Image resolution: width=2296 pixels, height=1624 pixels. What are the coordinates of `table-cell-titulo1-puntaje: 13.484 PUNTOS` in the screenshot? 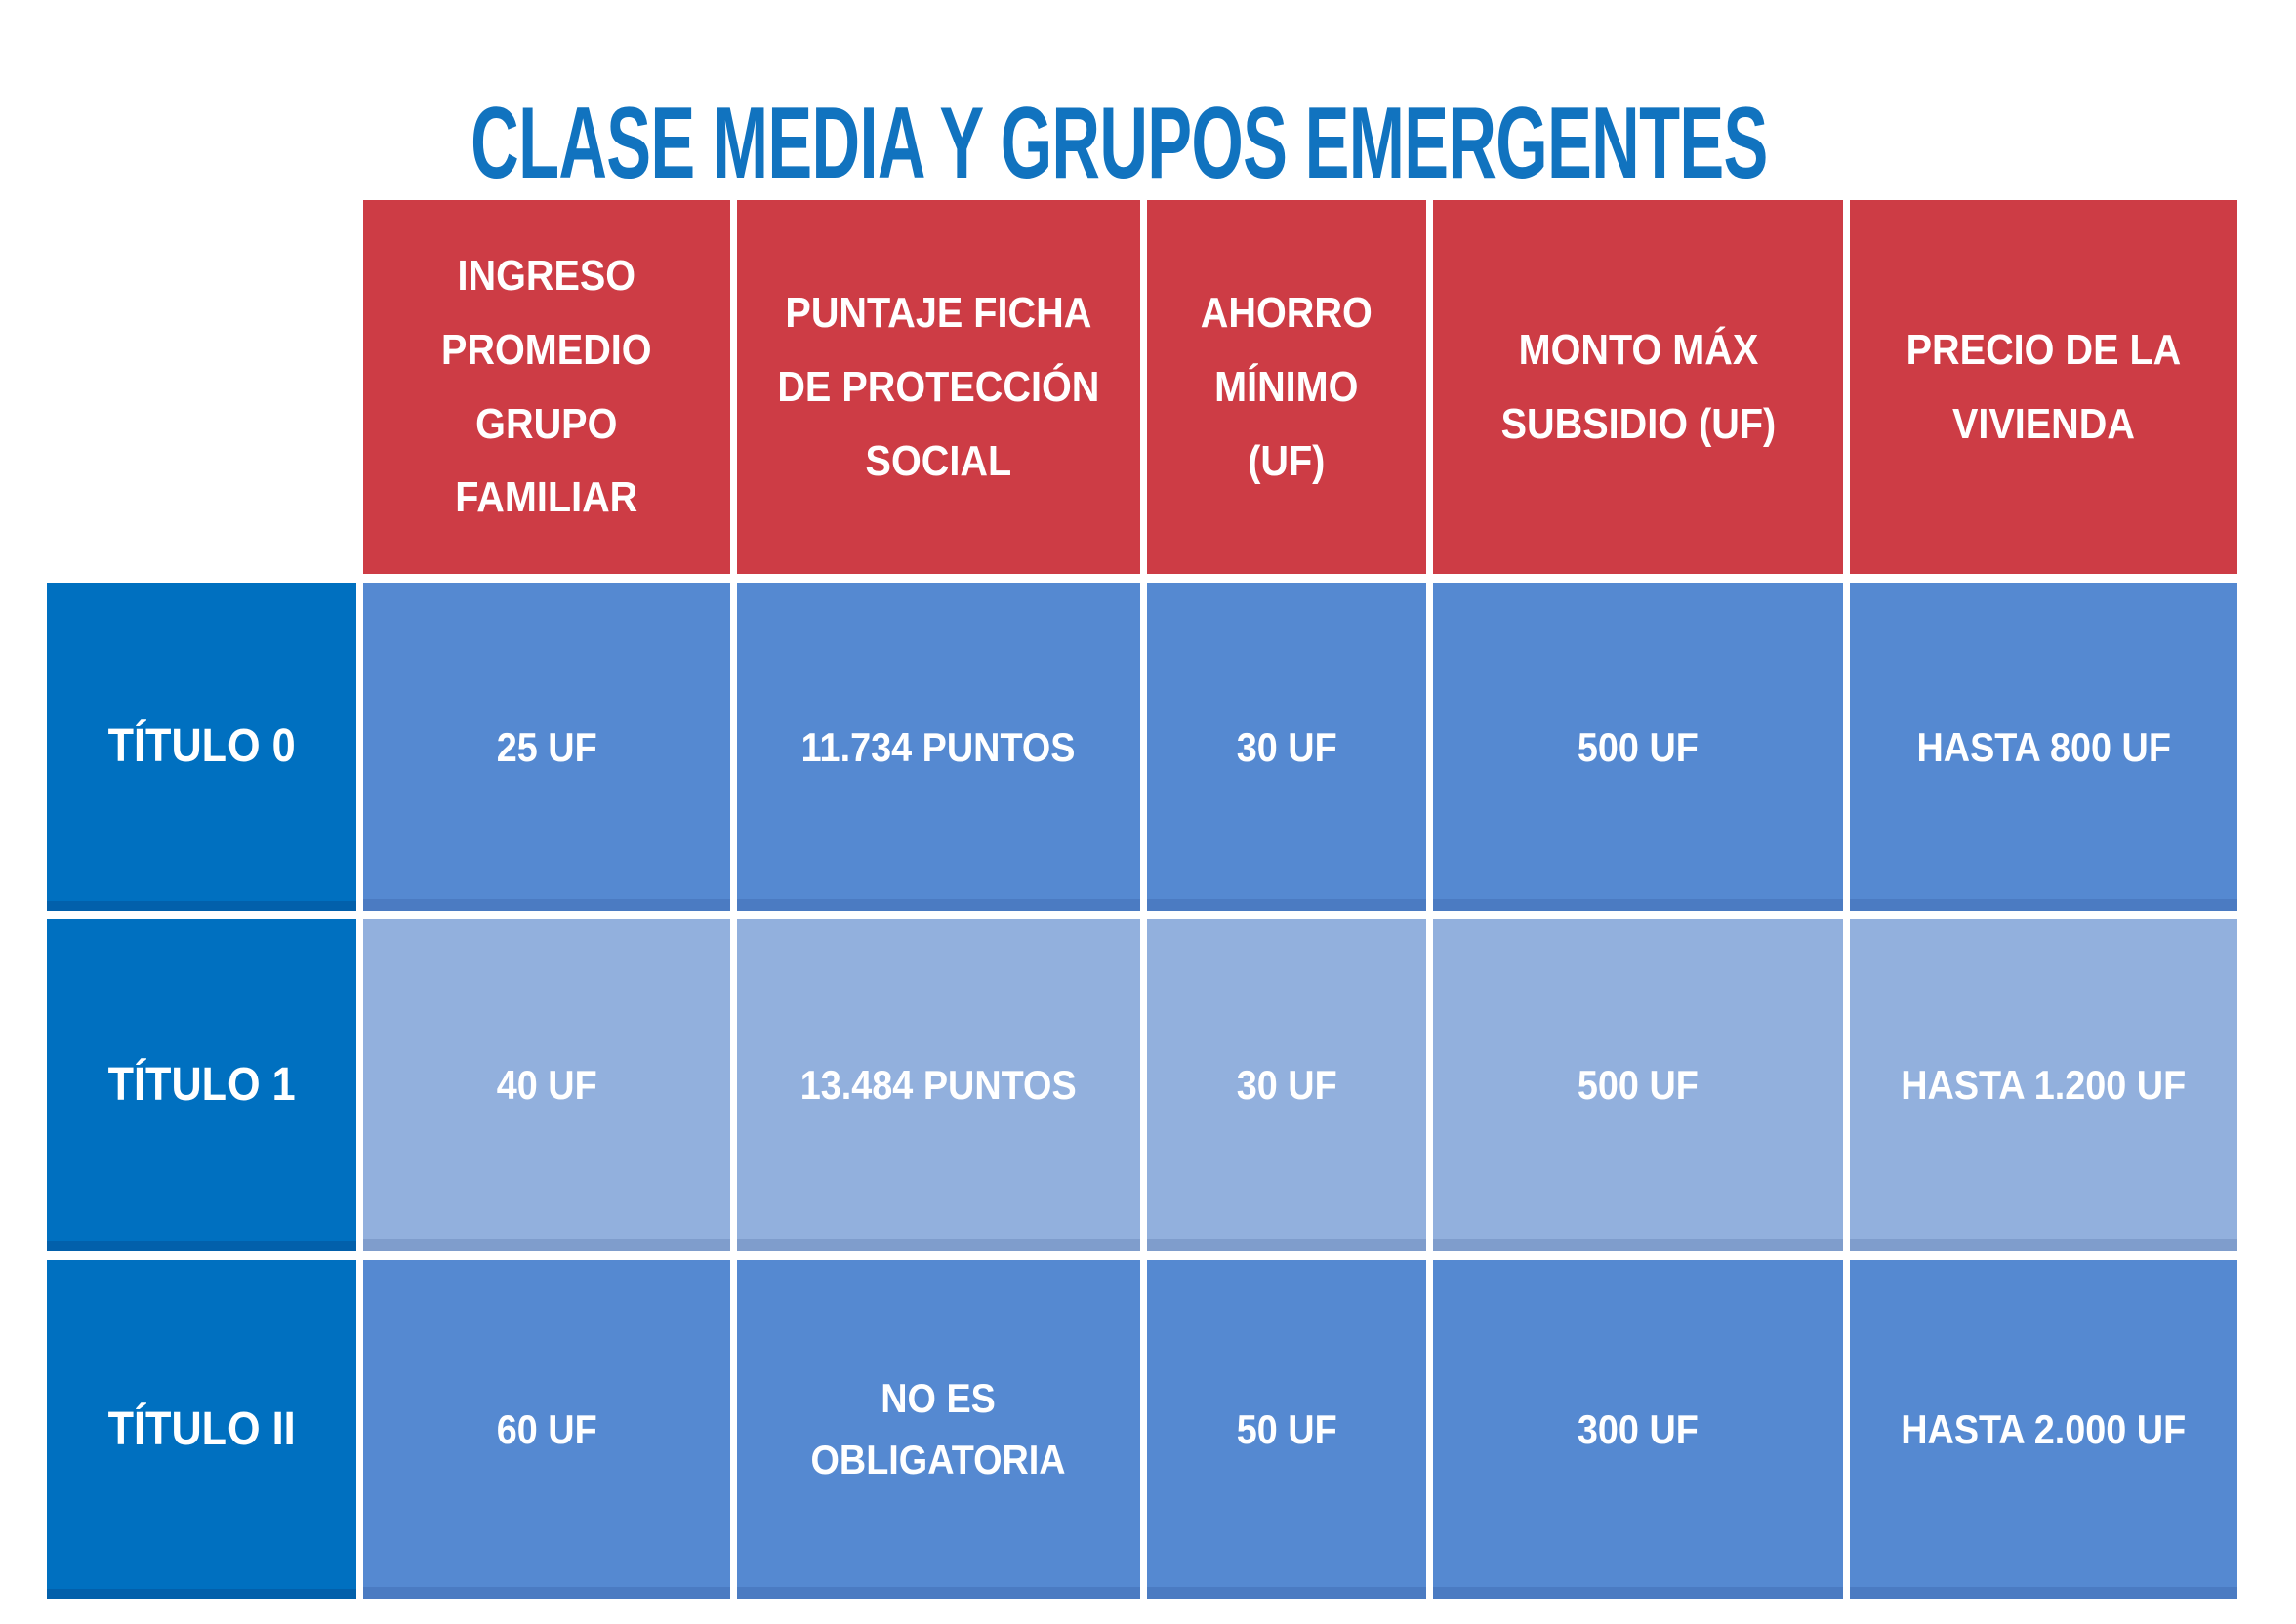 It's located at (938, 1084).